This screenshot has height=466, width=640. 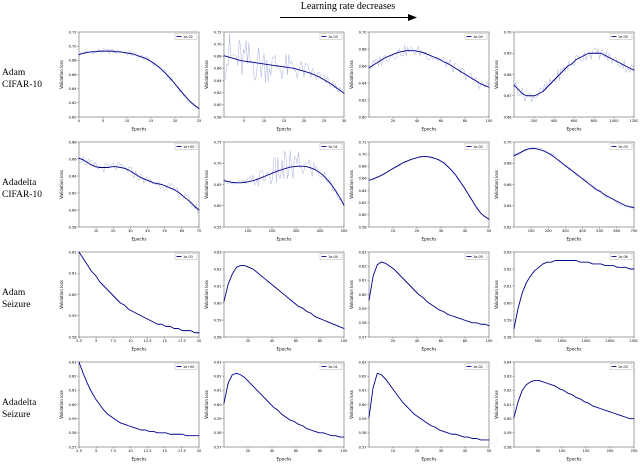 I want to click on svg-text: 17.5, so click(x=182, y=451).